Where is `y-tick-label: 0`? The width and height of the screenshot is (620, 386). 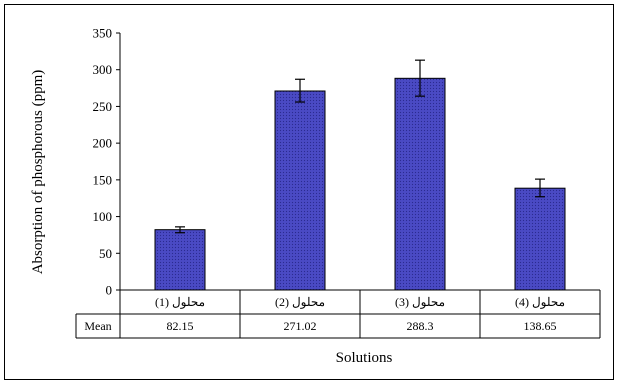
y-tick-label: 0 is located at coordinates (109, 290).